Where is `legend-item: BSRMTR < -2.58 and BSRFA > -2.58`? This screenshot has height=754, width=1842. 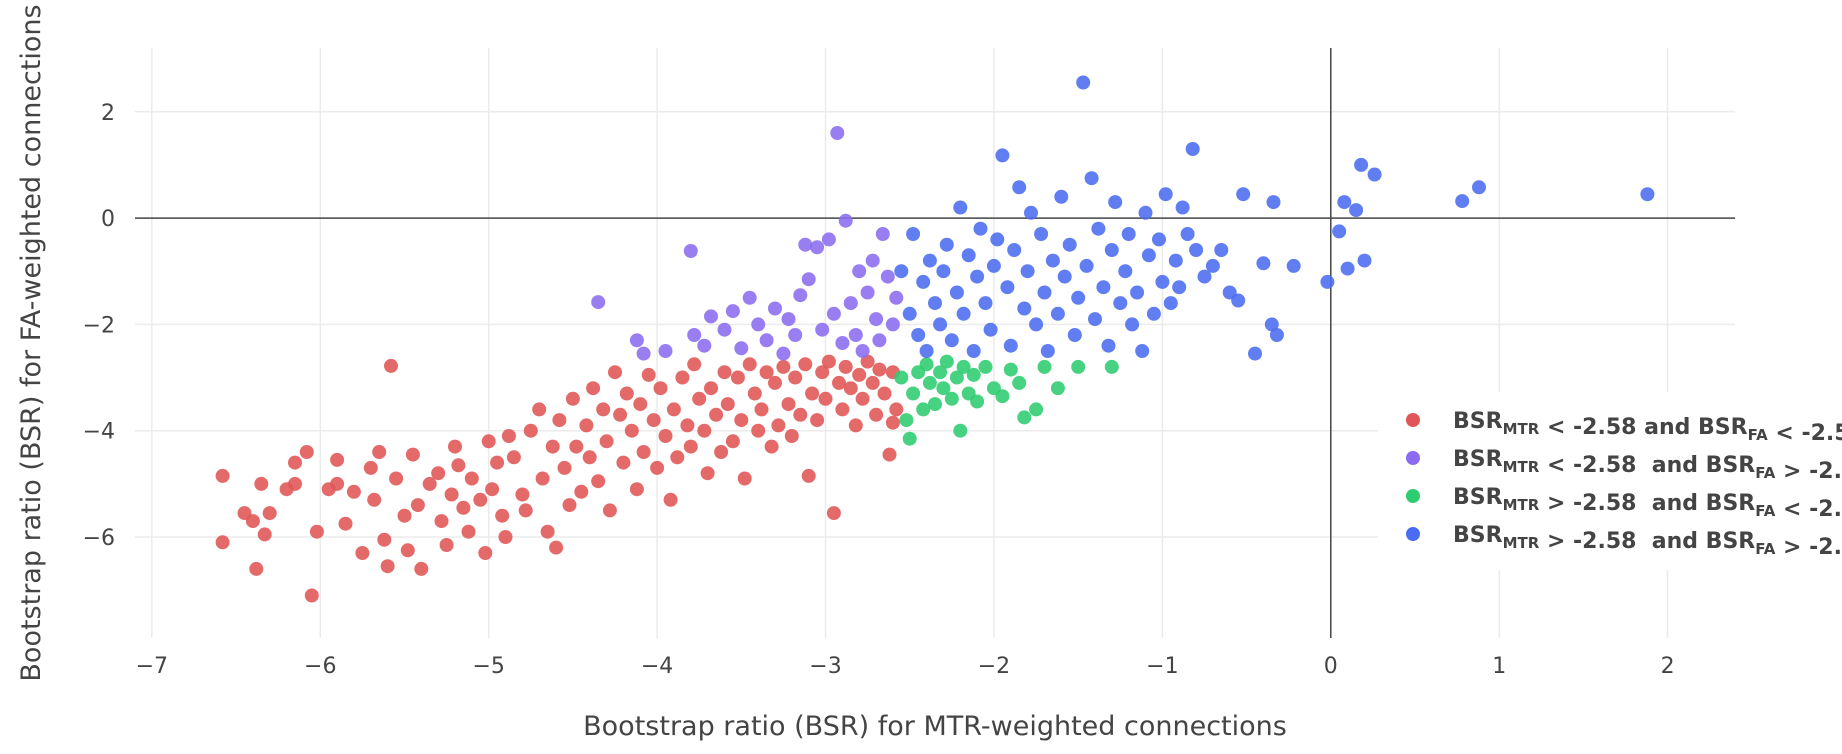
legend-item: BSRMTR < -2.58 and BSRFA > -2.58 is located at coordinates (1624, 465).